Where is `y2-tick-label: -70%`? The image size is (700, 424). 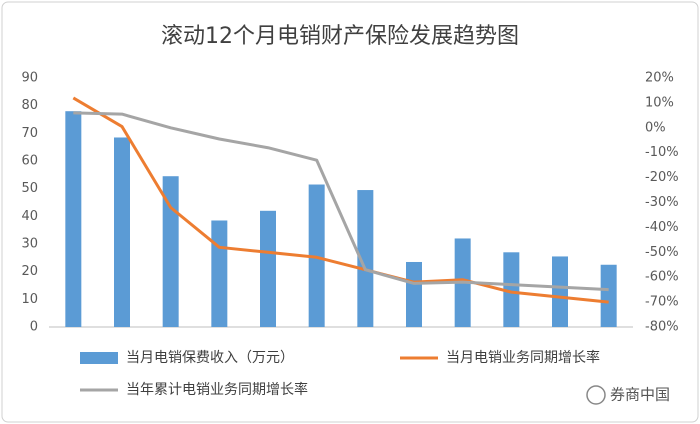 y2-tick-label: -70% is located at coordinates (662, 302).